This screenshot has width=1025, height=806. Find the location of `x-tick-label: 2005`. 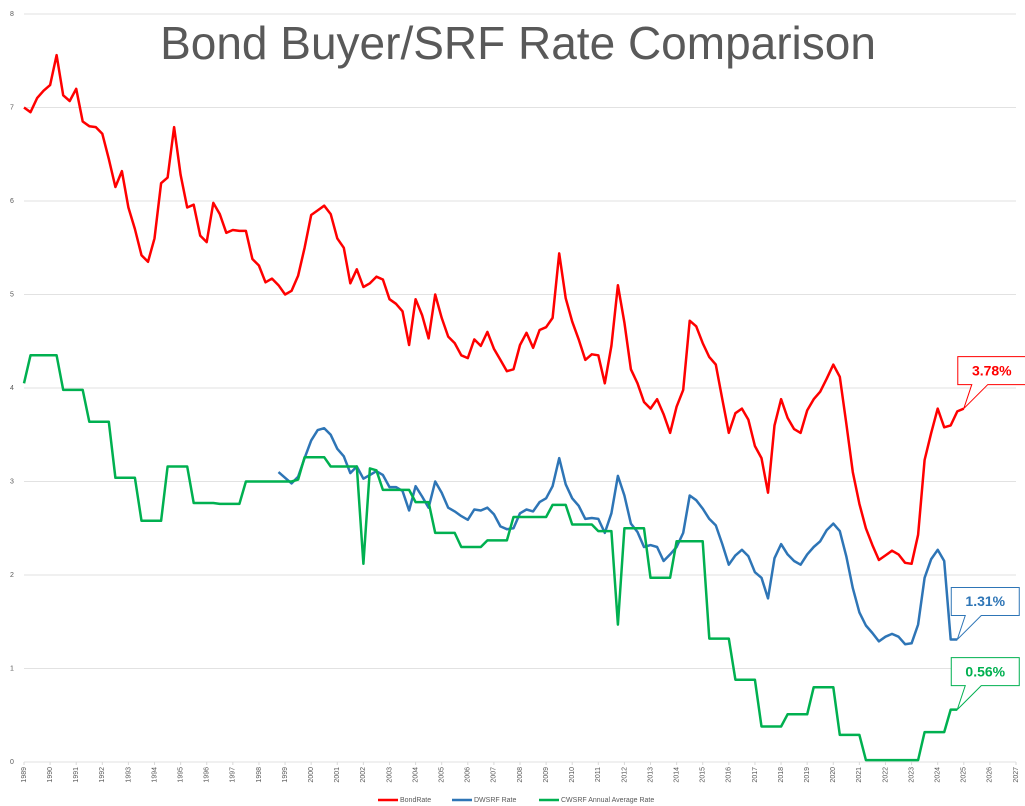

x-tick-label: 2005 is located at coordinates (442, 775).